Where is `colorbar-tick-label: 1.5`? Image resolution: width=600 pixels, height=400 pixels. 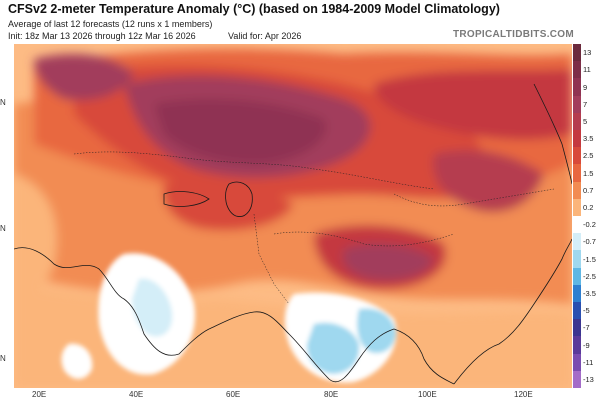 colorbar-tick-label: 1.5 is located at coordinates (588, 173).